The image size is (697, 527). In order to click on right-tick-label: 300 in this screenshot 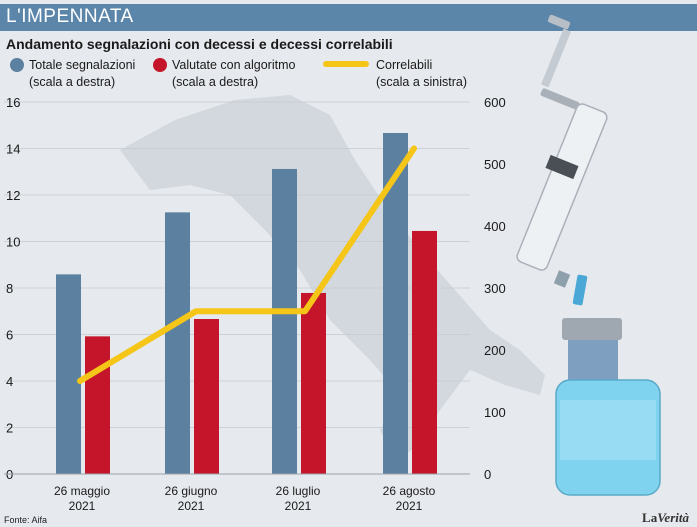, I will do `click(495, 288)`.